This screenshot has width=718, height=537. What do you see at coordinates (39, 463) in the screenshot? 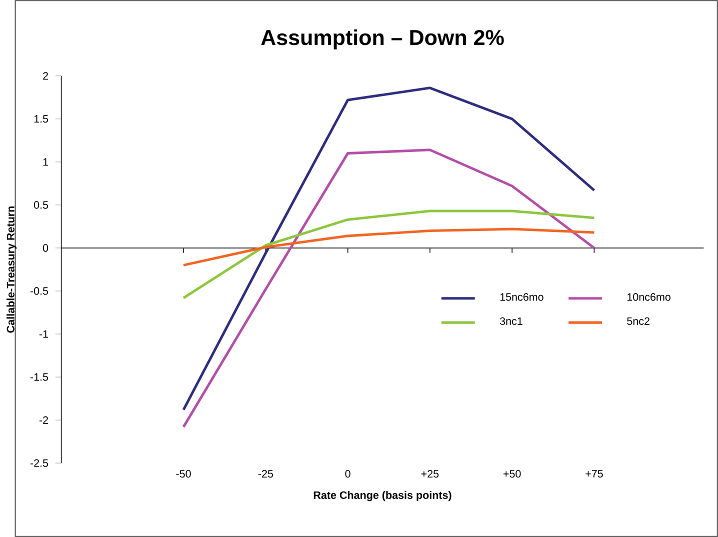
I see `y-tick-label: -2.5` at bounding box center [39, 463].